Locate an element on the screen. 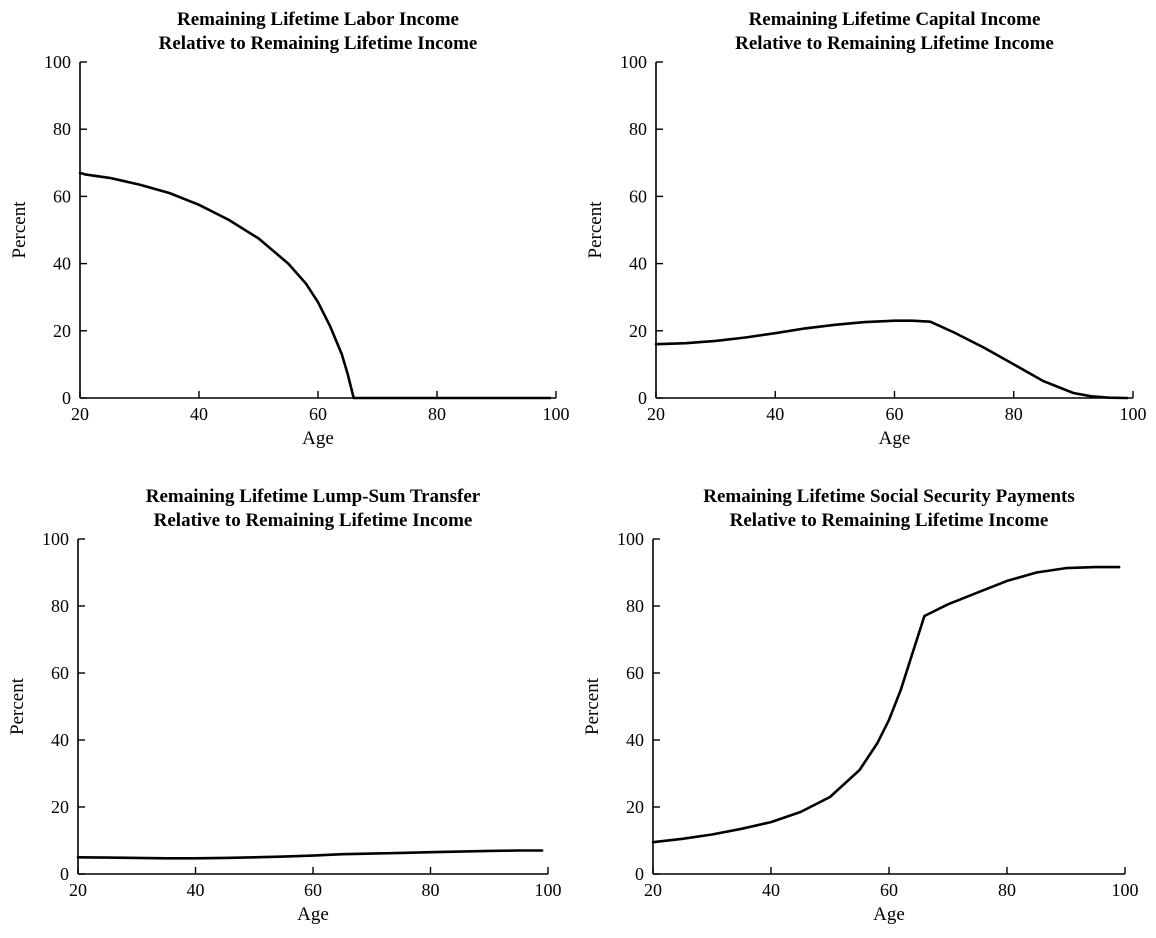  panel-capital-income-x-axis-label: Age is located at coordinates (895, 438).